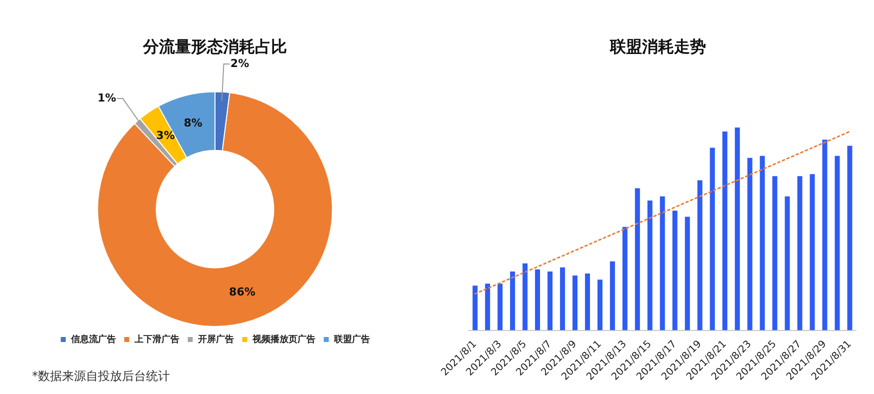  Describe the element at coordinates (351, 339) in the screenshot. I see `legend-label: 联盟广告` at that location.